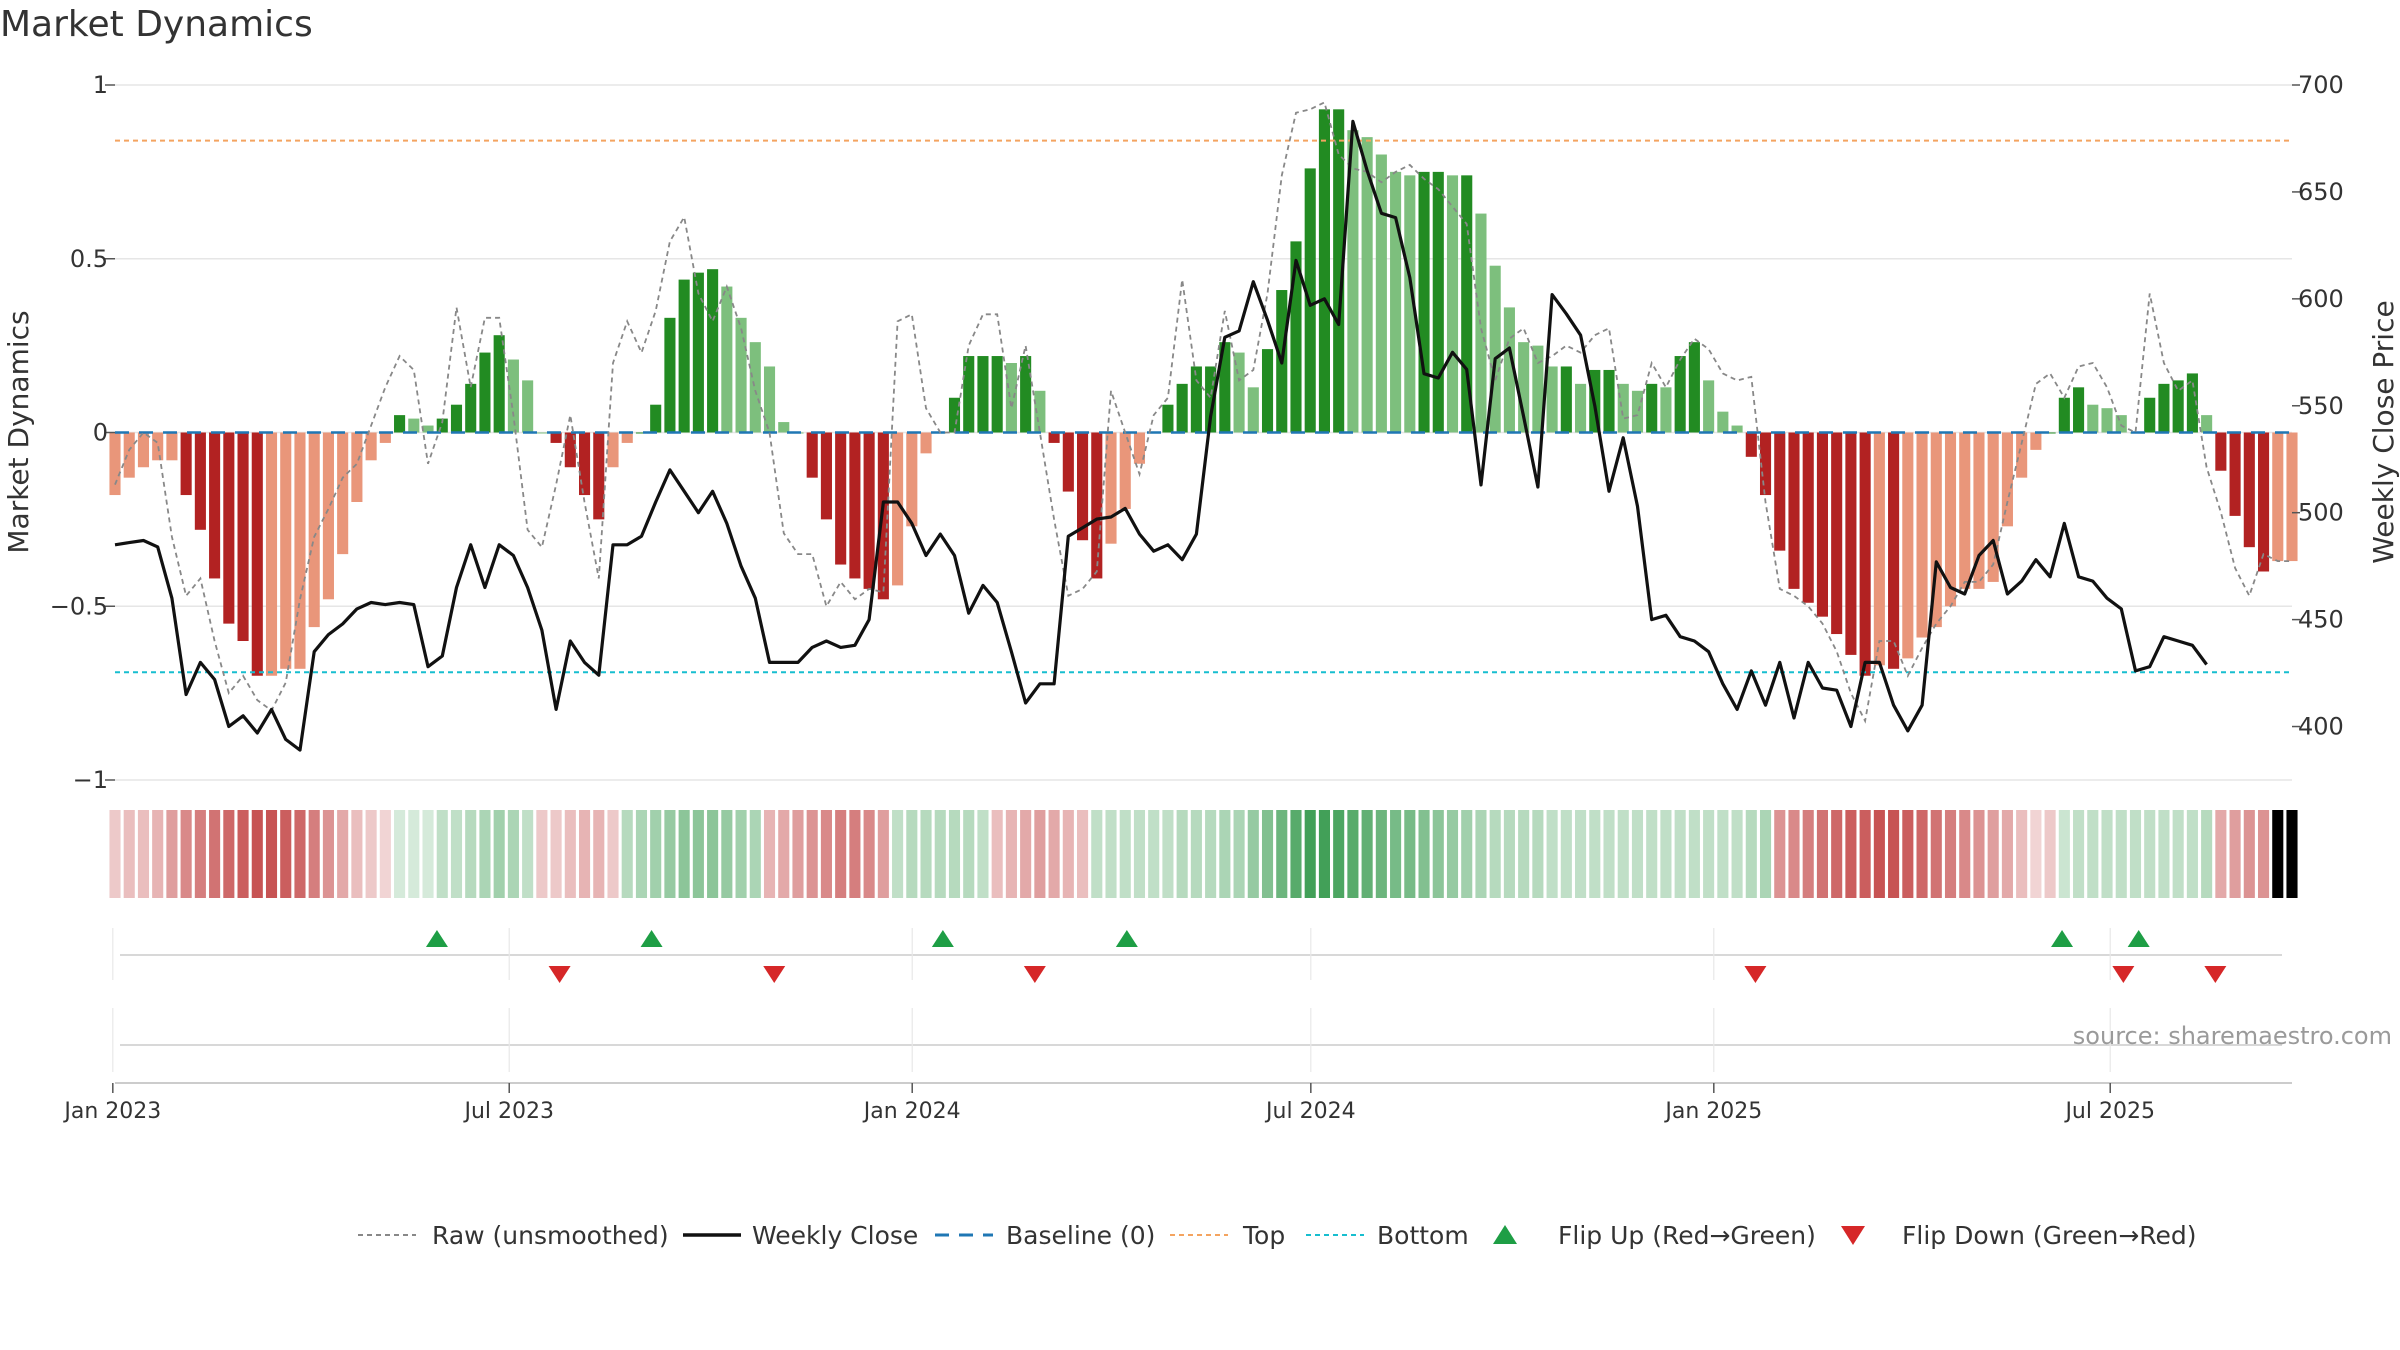  Describe the element at coordinates (1712, 1111) in the screenshot. I see `x-tick-label: Jan 2025` at that location.